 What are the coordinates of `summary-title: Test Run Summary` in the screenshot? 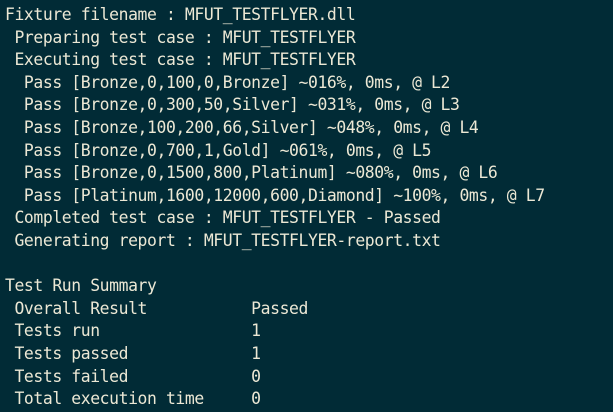 It's located at (81, 286).